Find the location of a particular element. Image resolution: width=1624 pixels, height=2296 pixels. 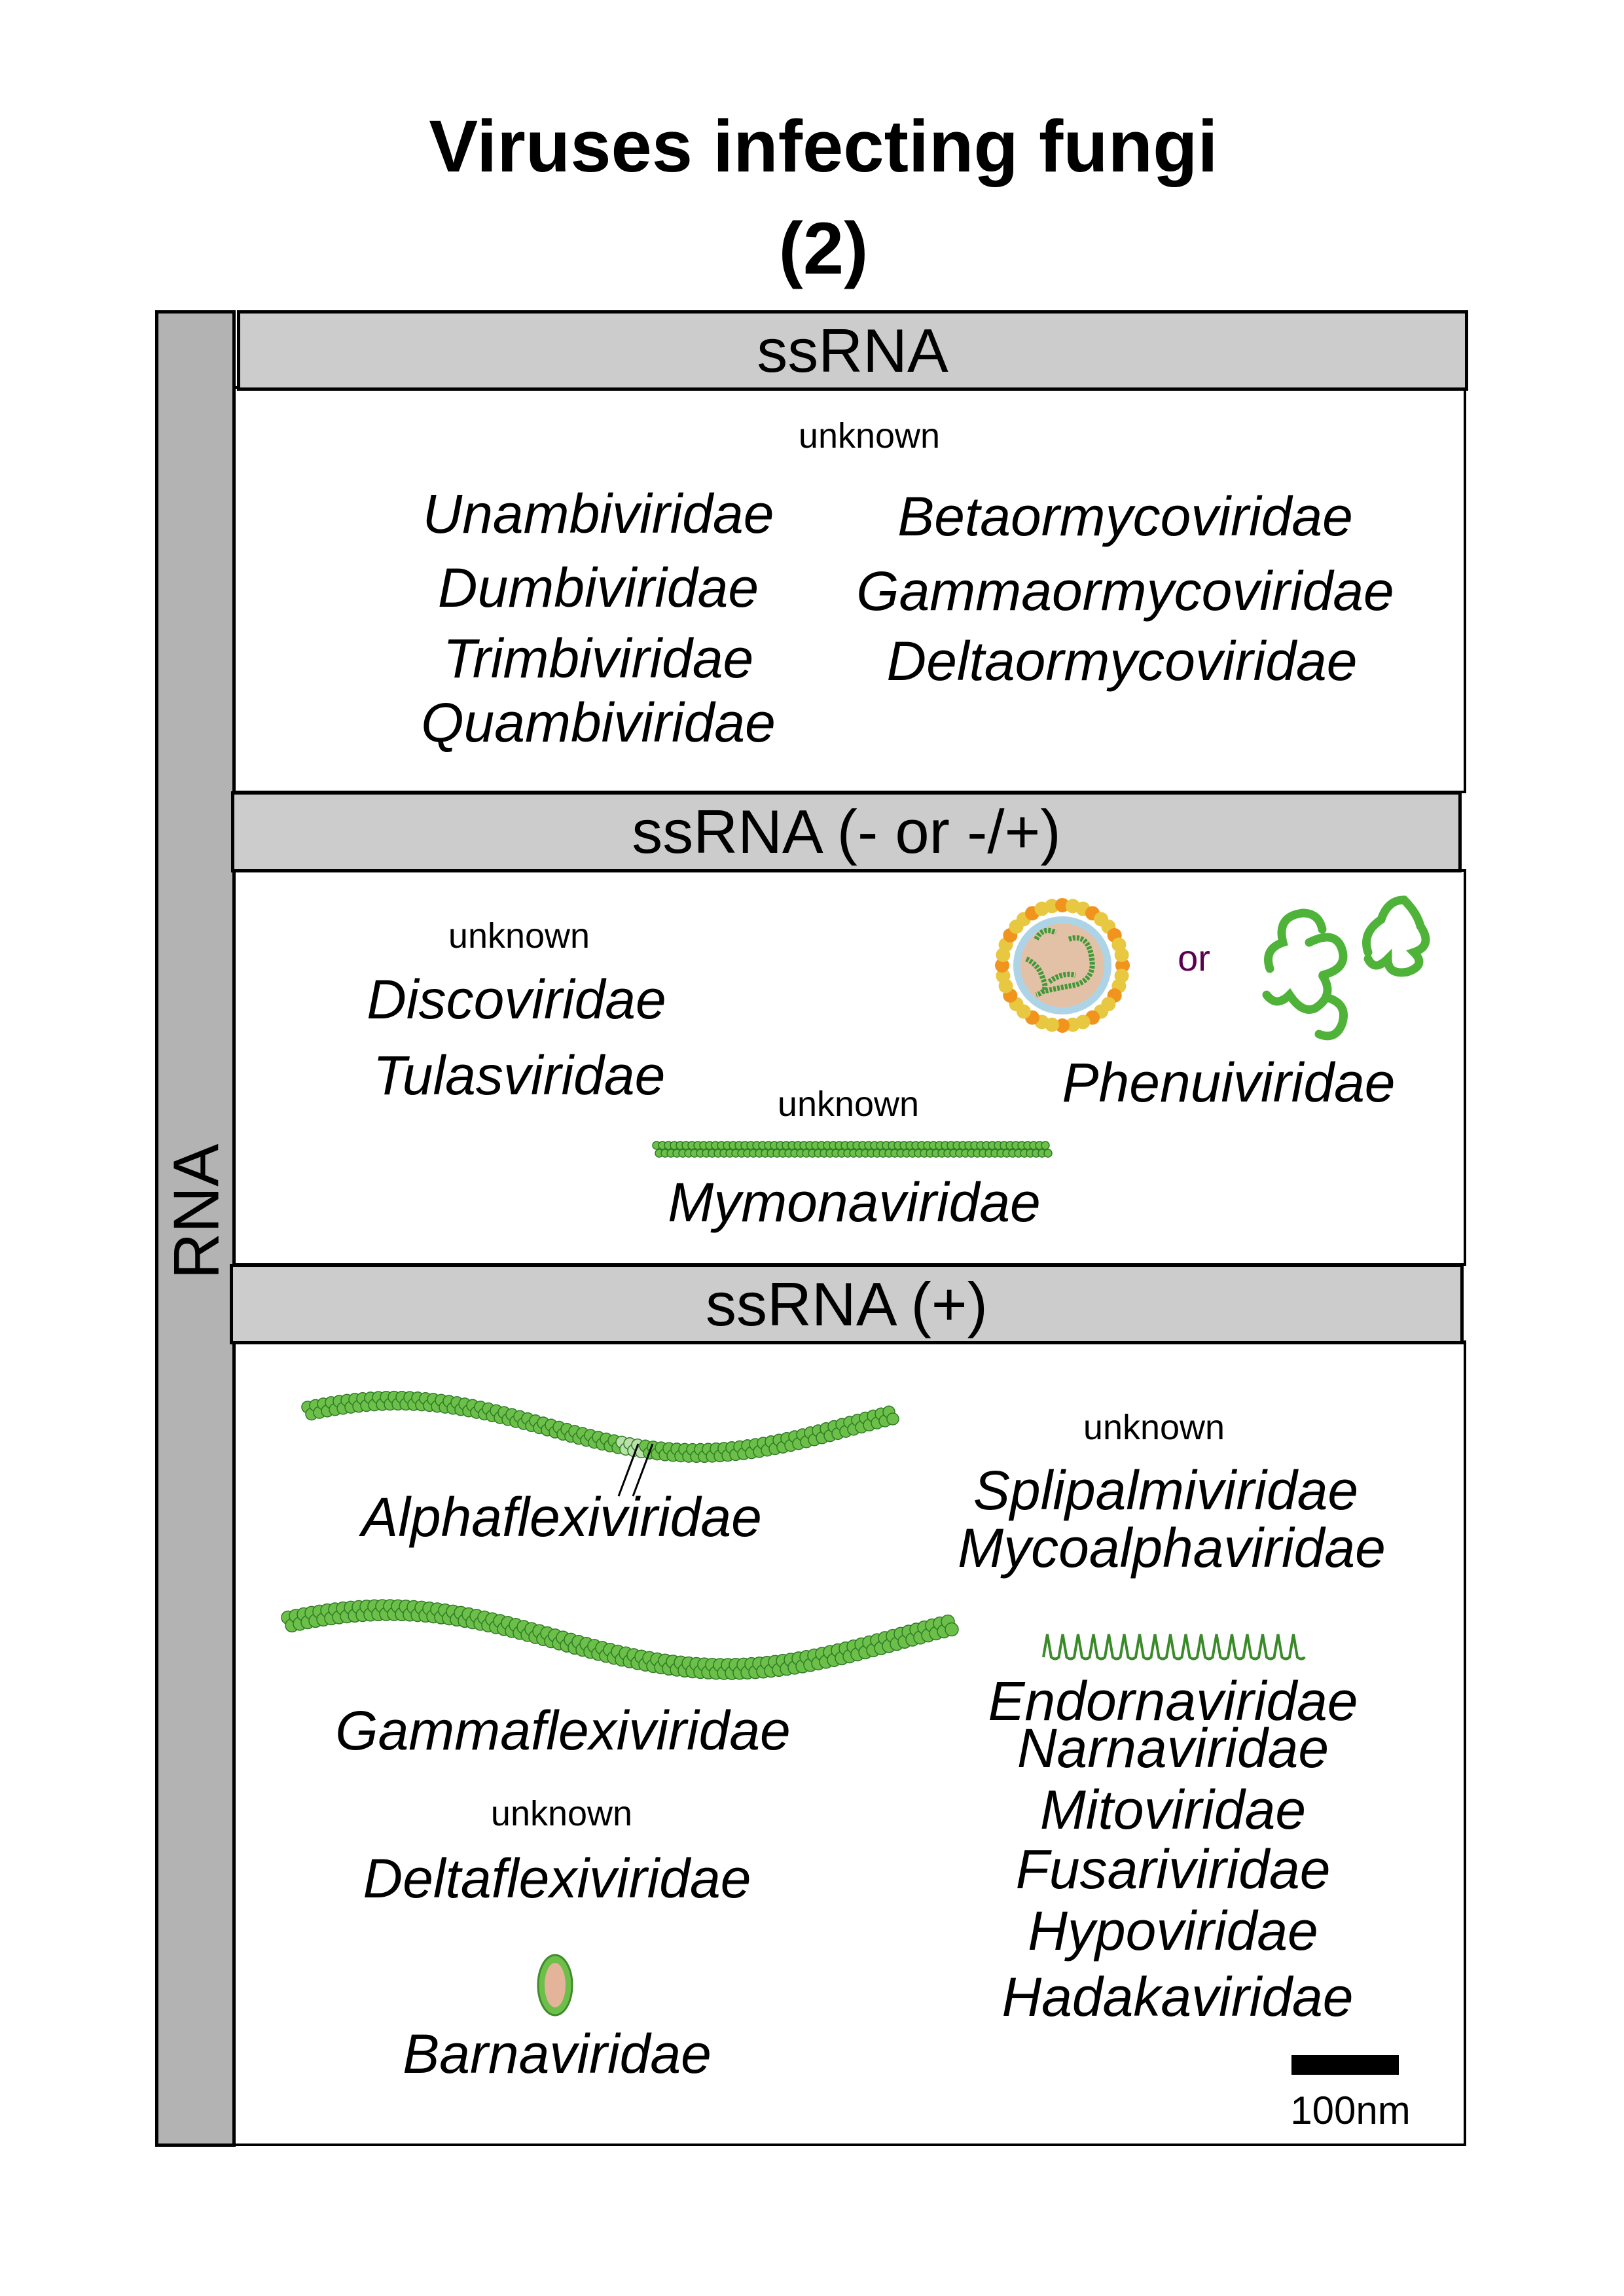

ssrna-body is located at coordinates (849, 589).